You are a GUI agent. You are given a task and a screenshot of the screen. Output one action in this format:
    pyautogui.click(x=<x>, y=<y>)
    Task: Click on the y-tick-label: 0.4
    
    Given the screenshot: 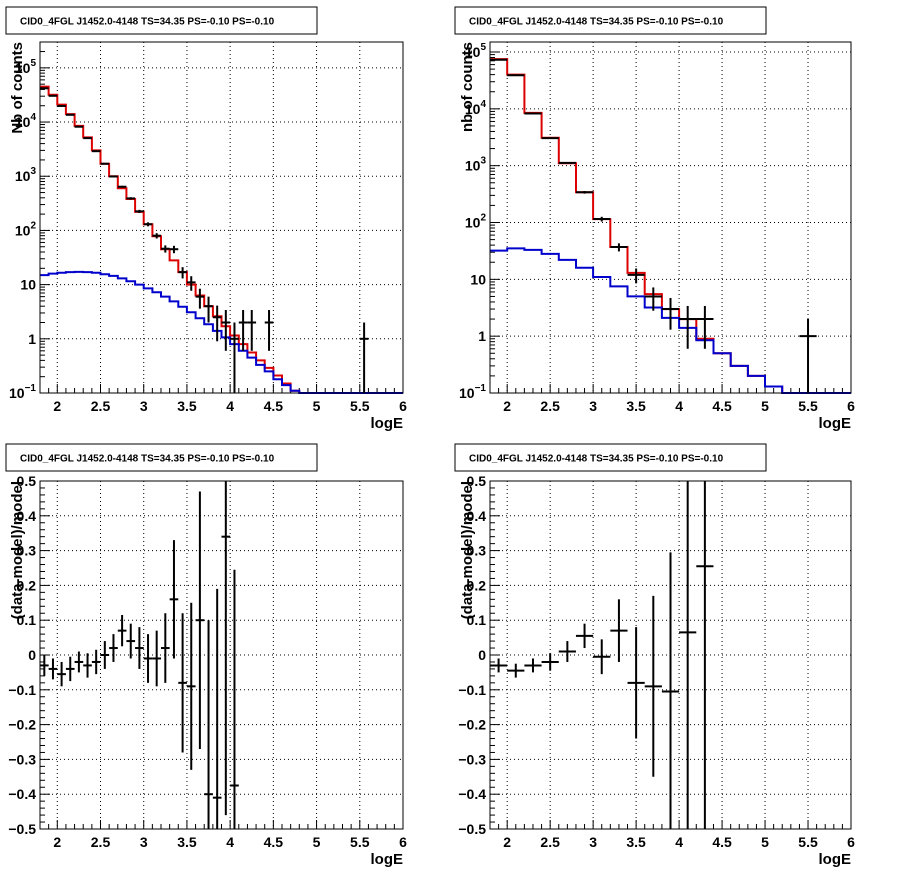 What is the action you would take?
    pyautogui.click(x=477, y=516)
    